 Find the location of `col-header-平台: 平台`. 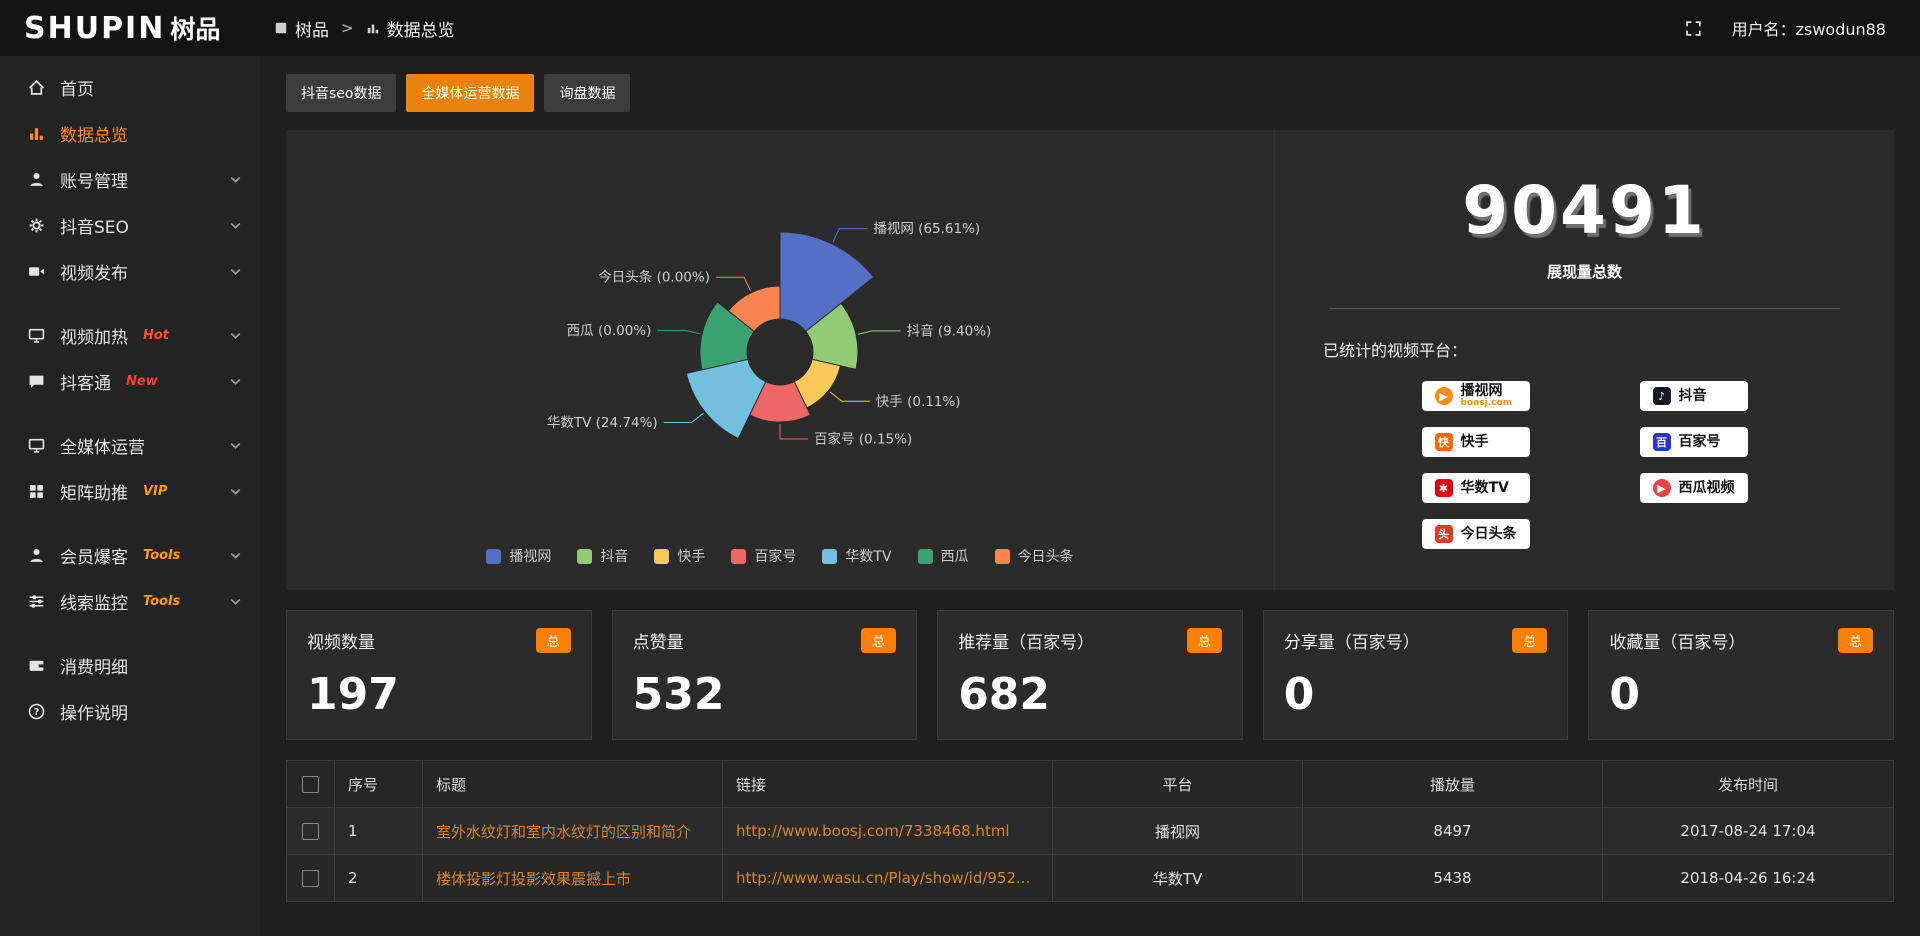

col-header-平台: 平台 is located at coordinates (1177, 784).